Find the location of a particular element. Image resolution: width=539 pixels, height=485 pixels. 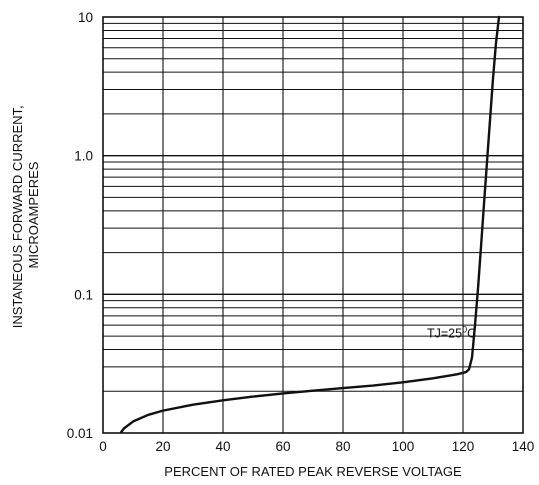

annotation-unit: C is located at coordinates (471, 334).